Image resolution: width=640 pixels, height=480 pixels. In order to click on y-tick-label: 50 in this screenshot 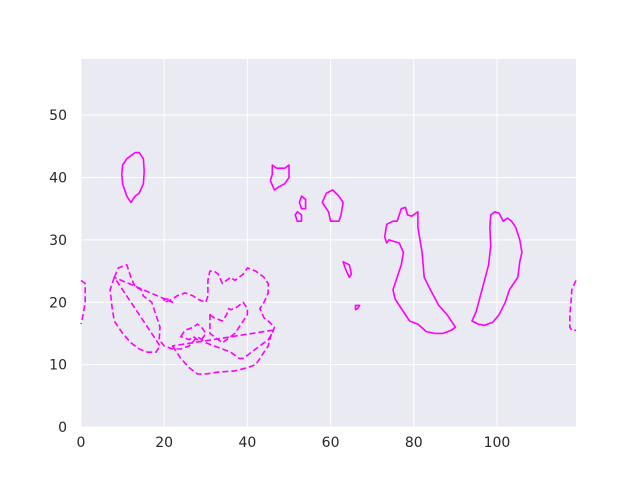, I will do `click(58, 116)`.